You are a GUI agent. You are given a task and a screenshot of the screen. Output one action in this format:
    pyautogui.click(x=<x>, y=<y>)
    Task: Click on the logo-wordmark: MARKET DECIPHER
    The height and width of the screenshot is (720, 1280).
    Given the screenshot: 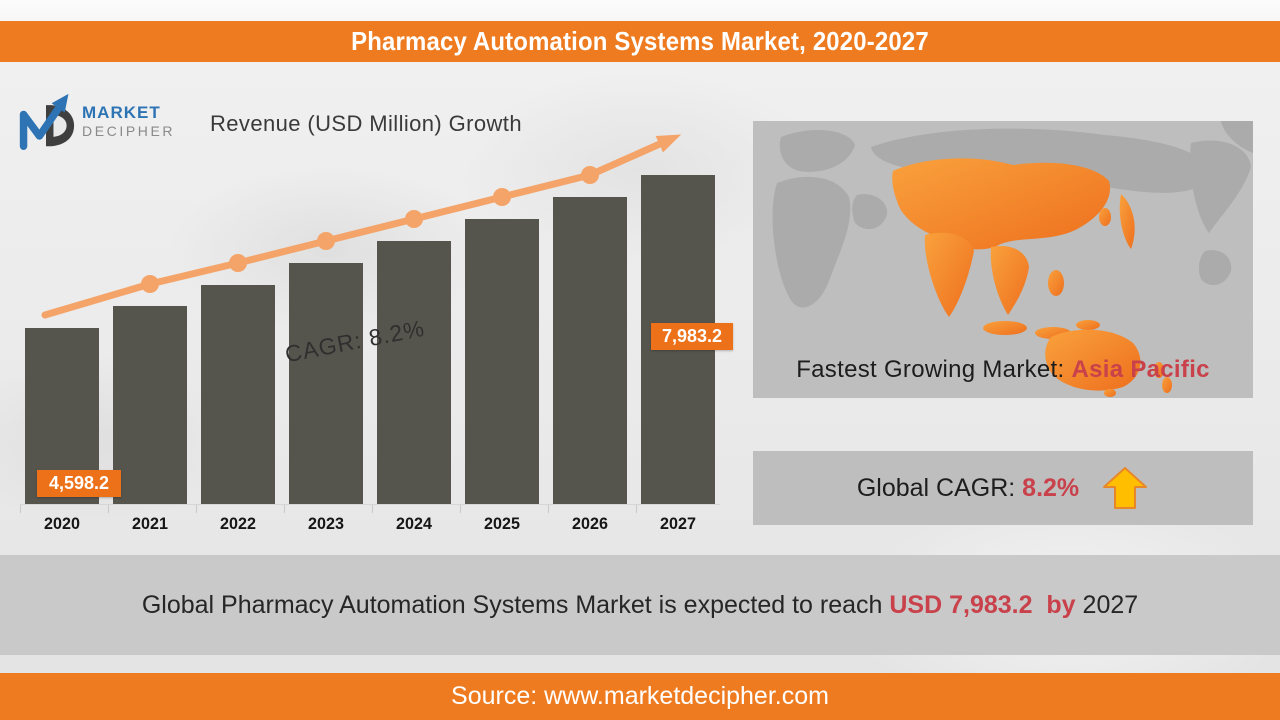 What is the action you would take?
    pyautogui.click(x=128, y=121)
    